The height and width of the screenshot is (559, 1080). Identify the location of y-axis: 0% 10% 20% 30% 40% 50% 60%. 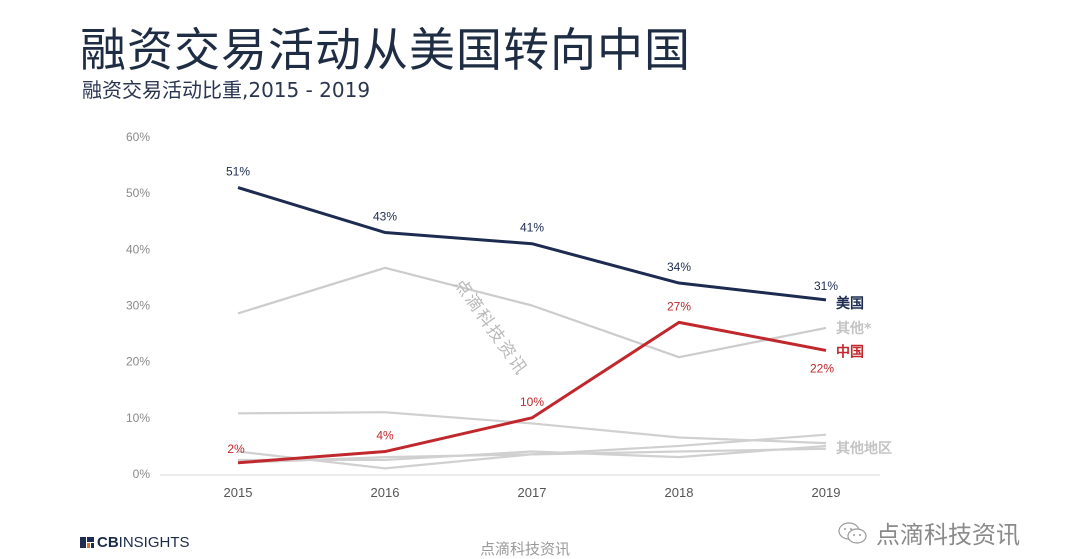
(138, 305).